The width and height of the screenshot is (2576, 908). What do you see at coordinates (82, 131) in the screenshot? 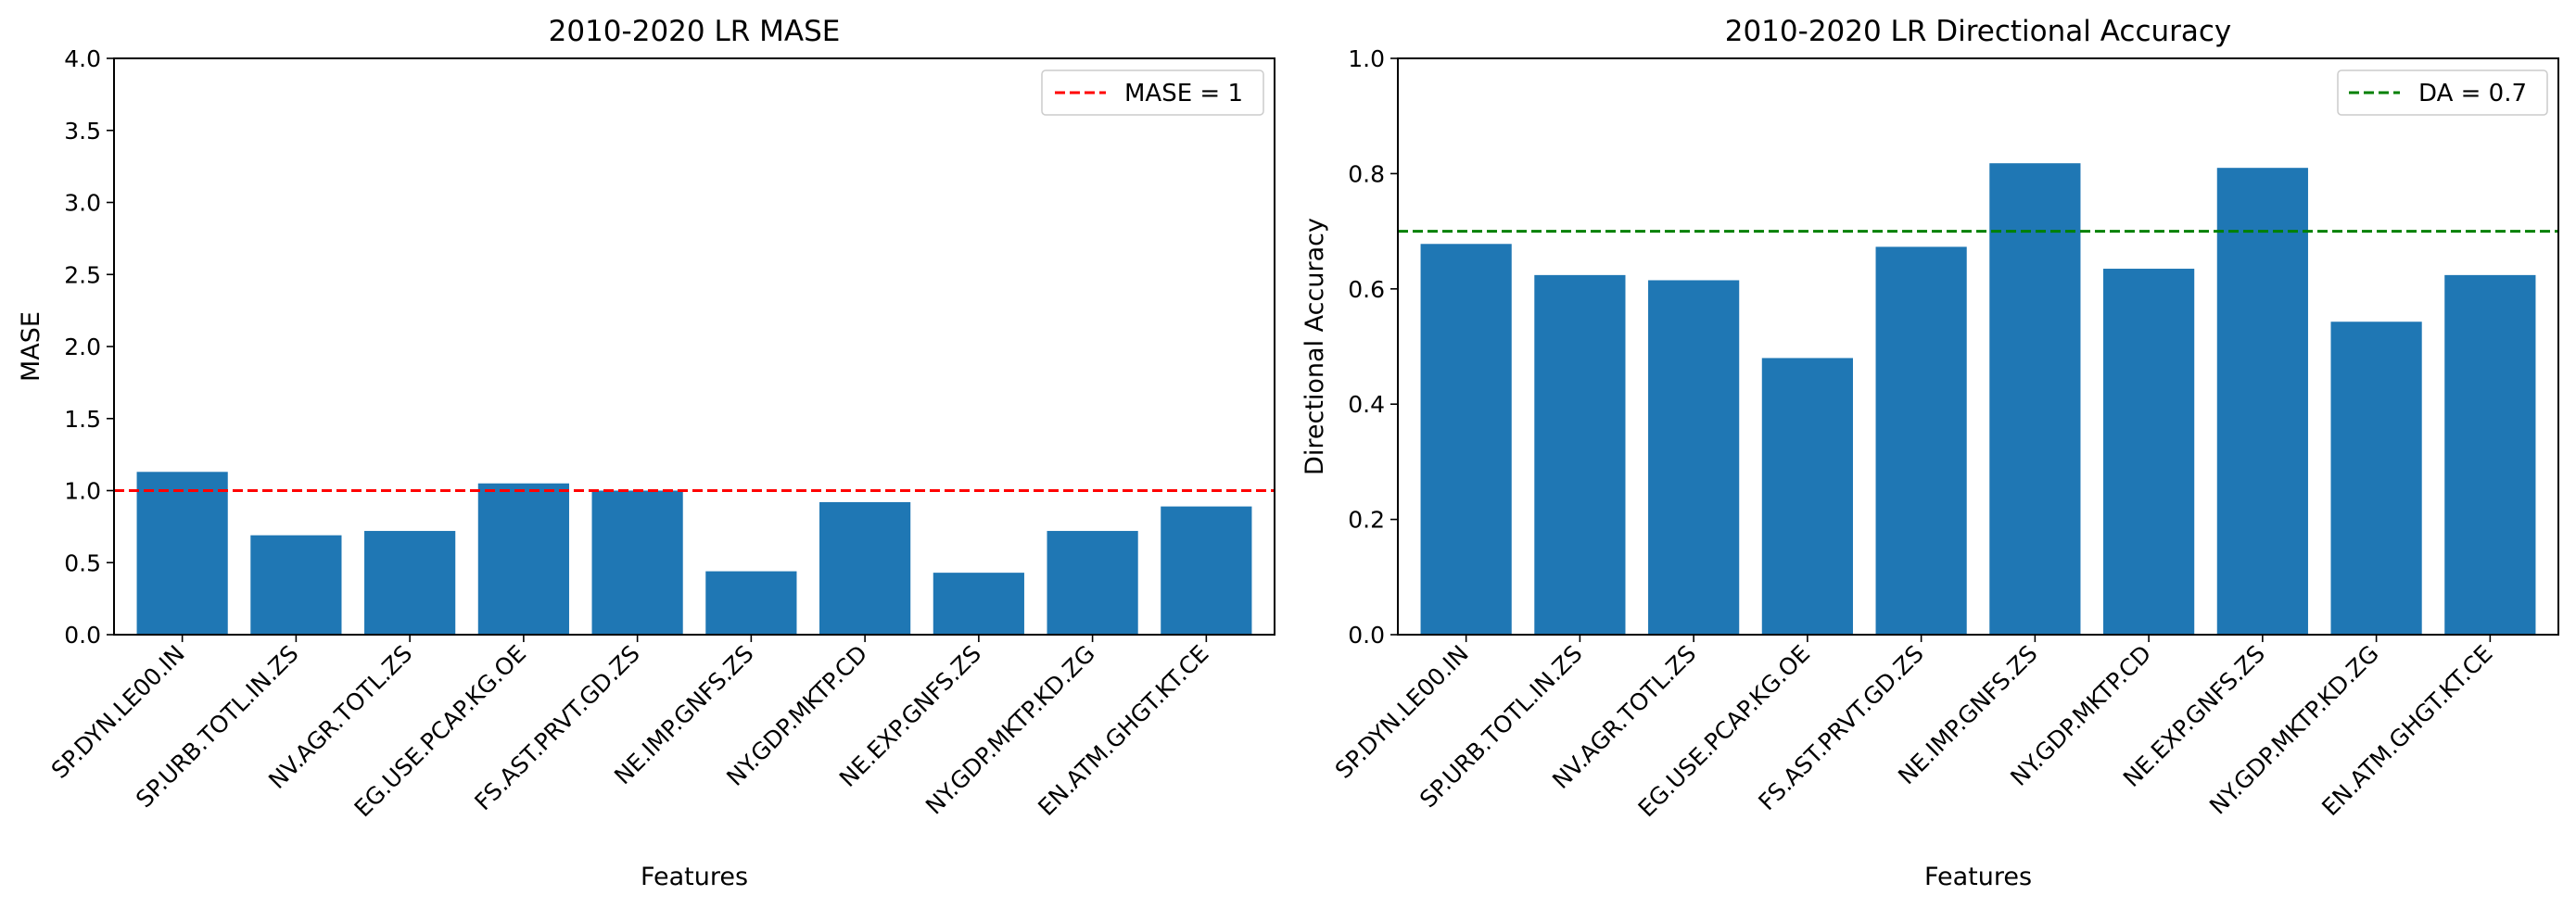
I see `y-tick-label: 3.5` at bounding box center [82, 131].